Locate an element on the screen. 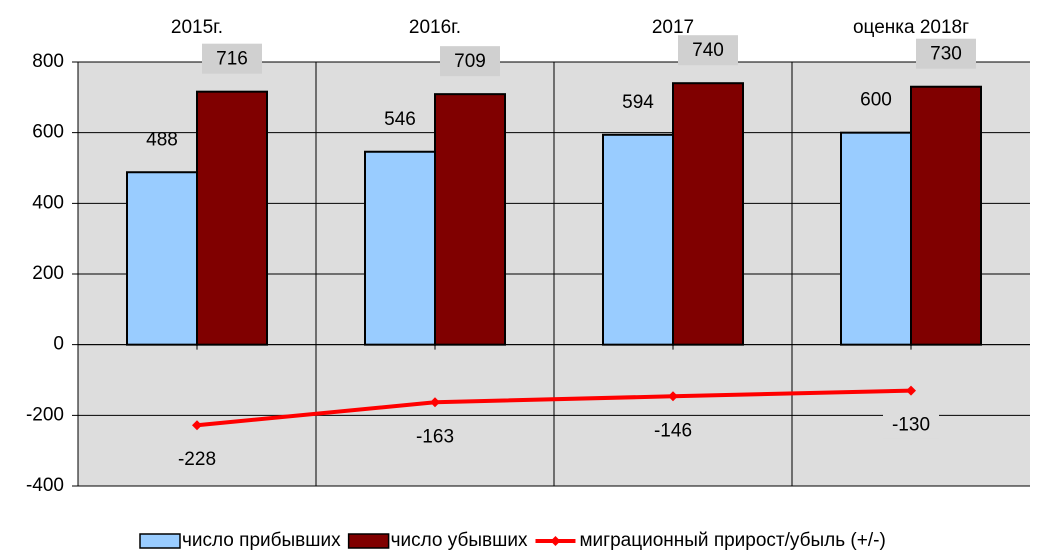 The height and width of the screenshot is (555, 1042). y-tick-label: 0 is located at coordinates (58, 344).